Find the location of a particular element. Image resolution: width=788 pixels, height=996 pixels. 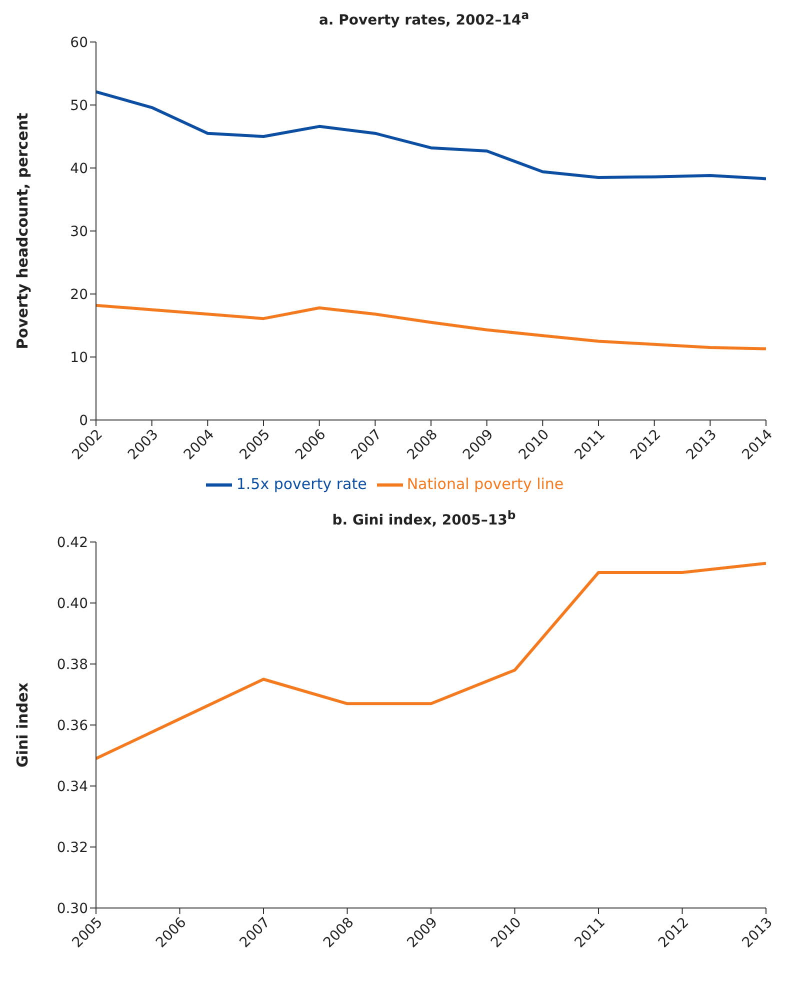

y-tick-label: 20 is located at coordinates (79, 294).